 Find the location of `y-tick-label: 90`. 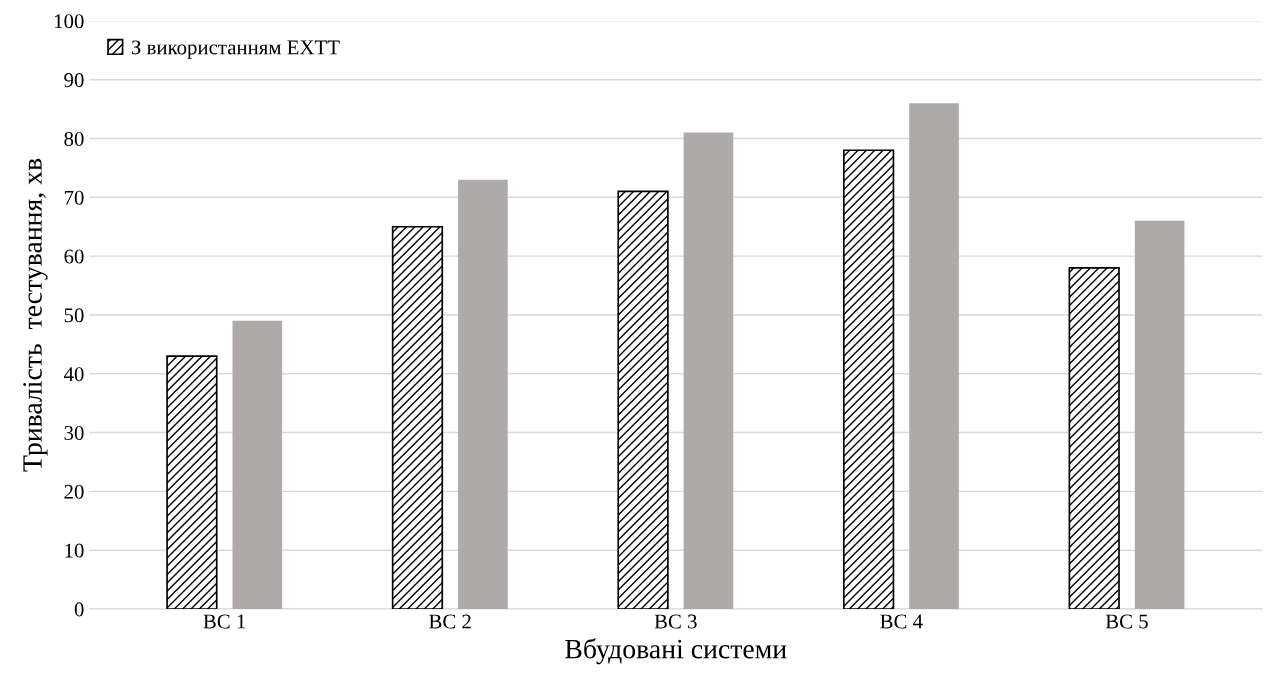

y-tick-label: 90 is located at coordinates (74, 80).